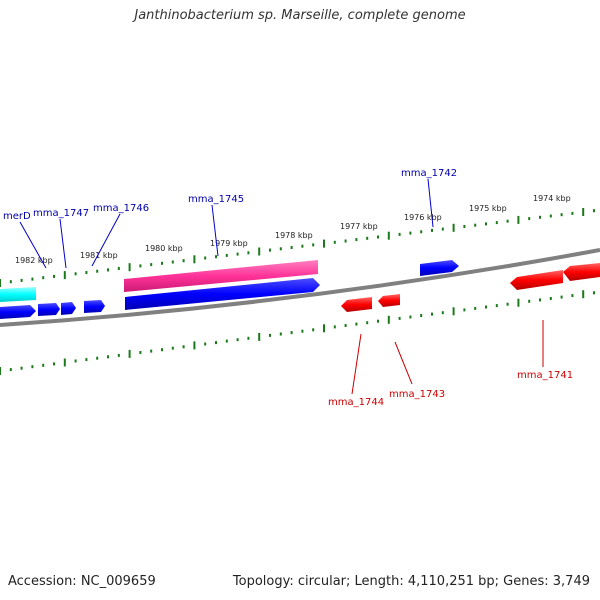 This screenshot has width=600, height=600. What do you see at coordinates (581, 272) in the screenshot?
I see `gene-arrow-red-mma1741-b` at bounding box center [581, 272].